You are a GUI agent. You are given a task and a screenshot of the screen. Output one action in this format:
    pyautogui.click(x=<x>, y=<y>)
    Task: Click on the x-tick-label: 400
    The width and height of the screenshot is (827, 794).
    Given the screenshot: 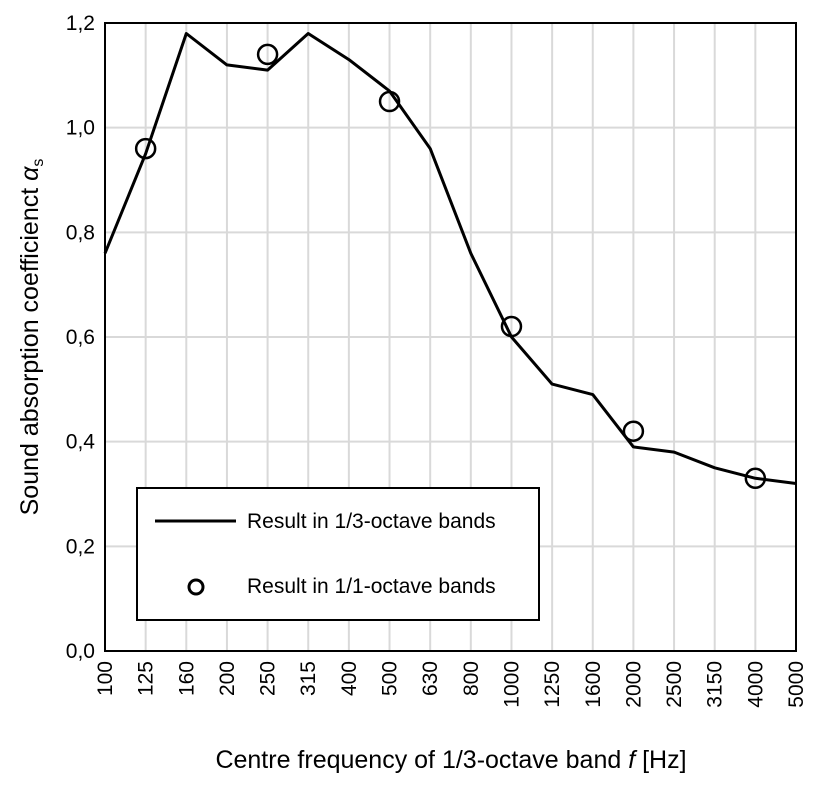 What is the action you would take?
    pyautogui.click(x=349, y=678)
    